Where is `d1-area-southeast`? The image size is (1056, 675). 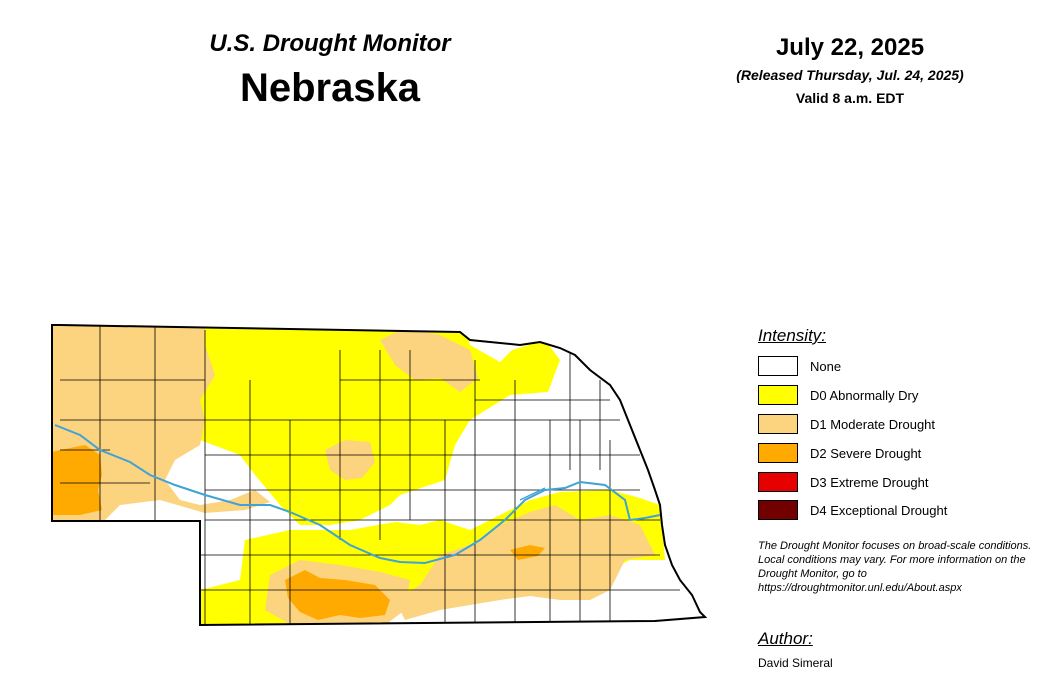
d1-area-southeast is located at coordinates (525, 562).